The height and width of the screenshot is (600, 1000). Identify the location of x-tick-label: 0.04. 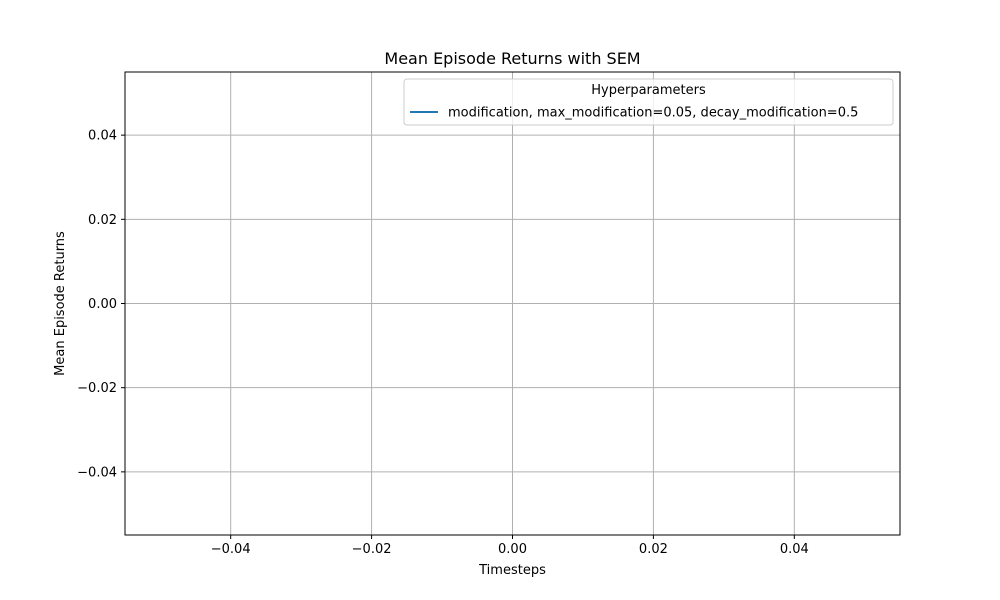
(794, 549).